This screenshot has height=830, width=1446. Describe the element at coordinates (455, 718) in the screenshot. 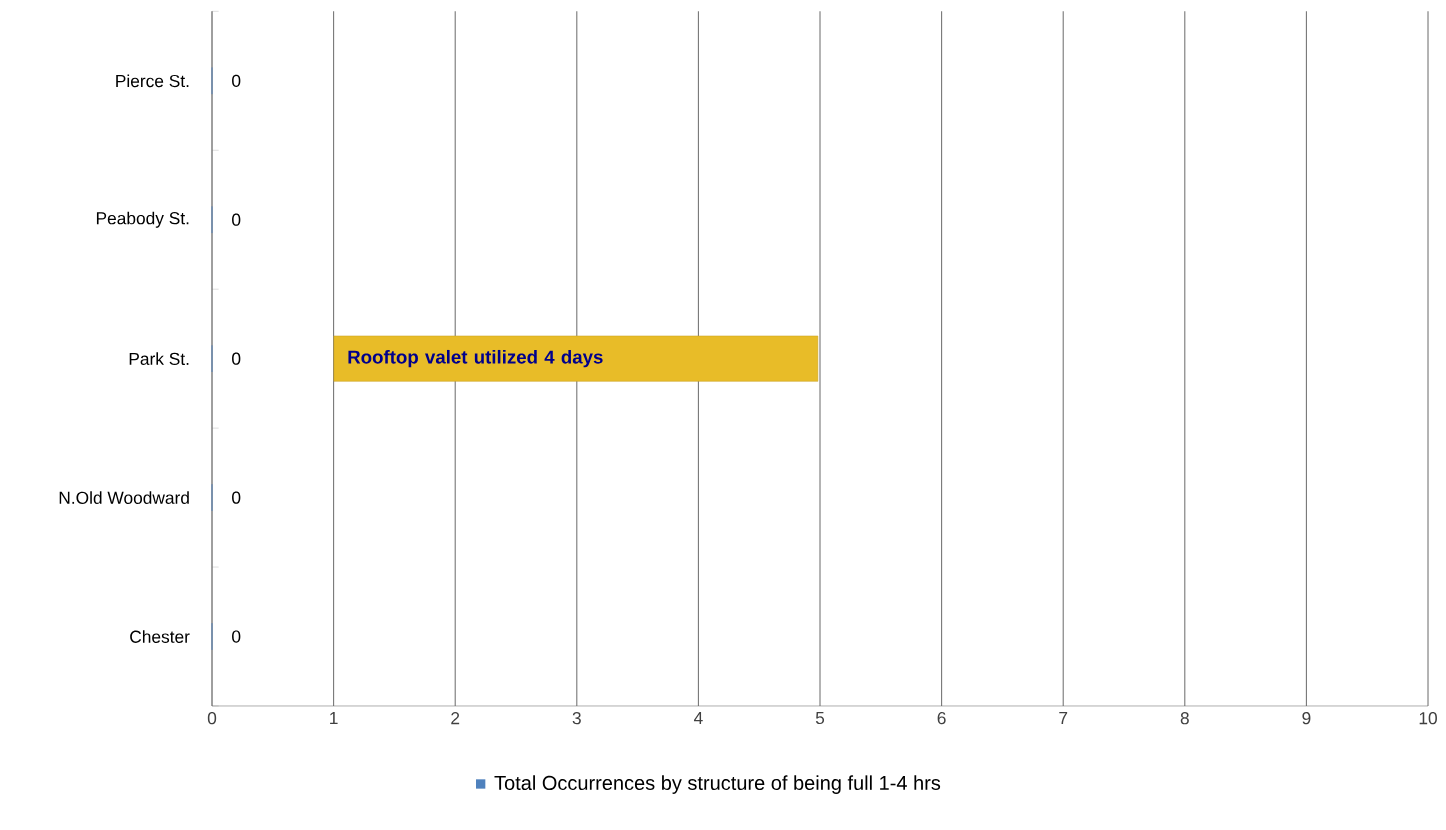

I see `x-tick-label: 2` at that location.